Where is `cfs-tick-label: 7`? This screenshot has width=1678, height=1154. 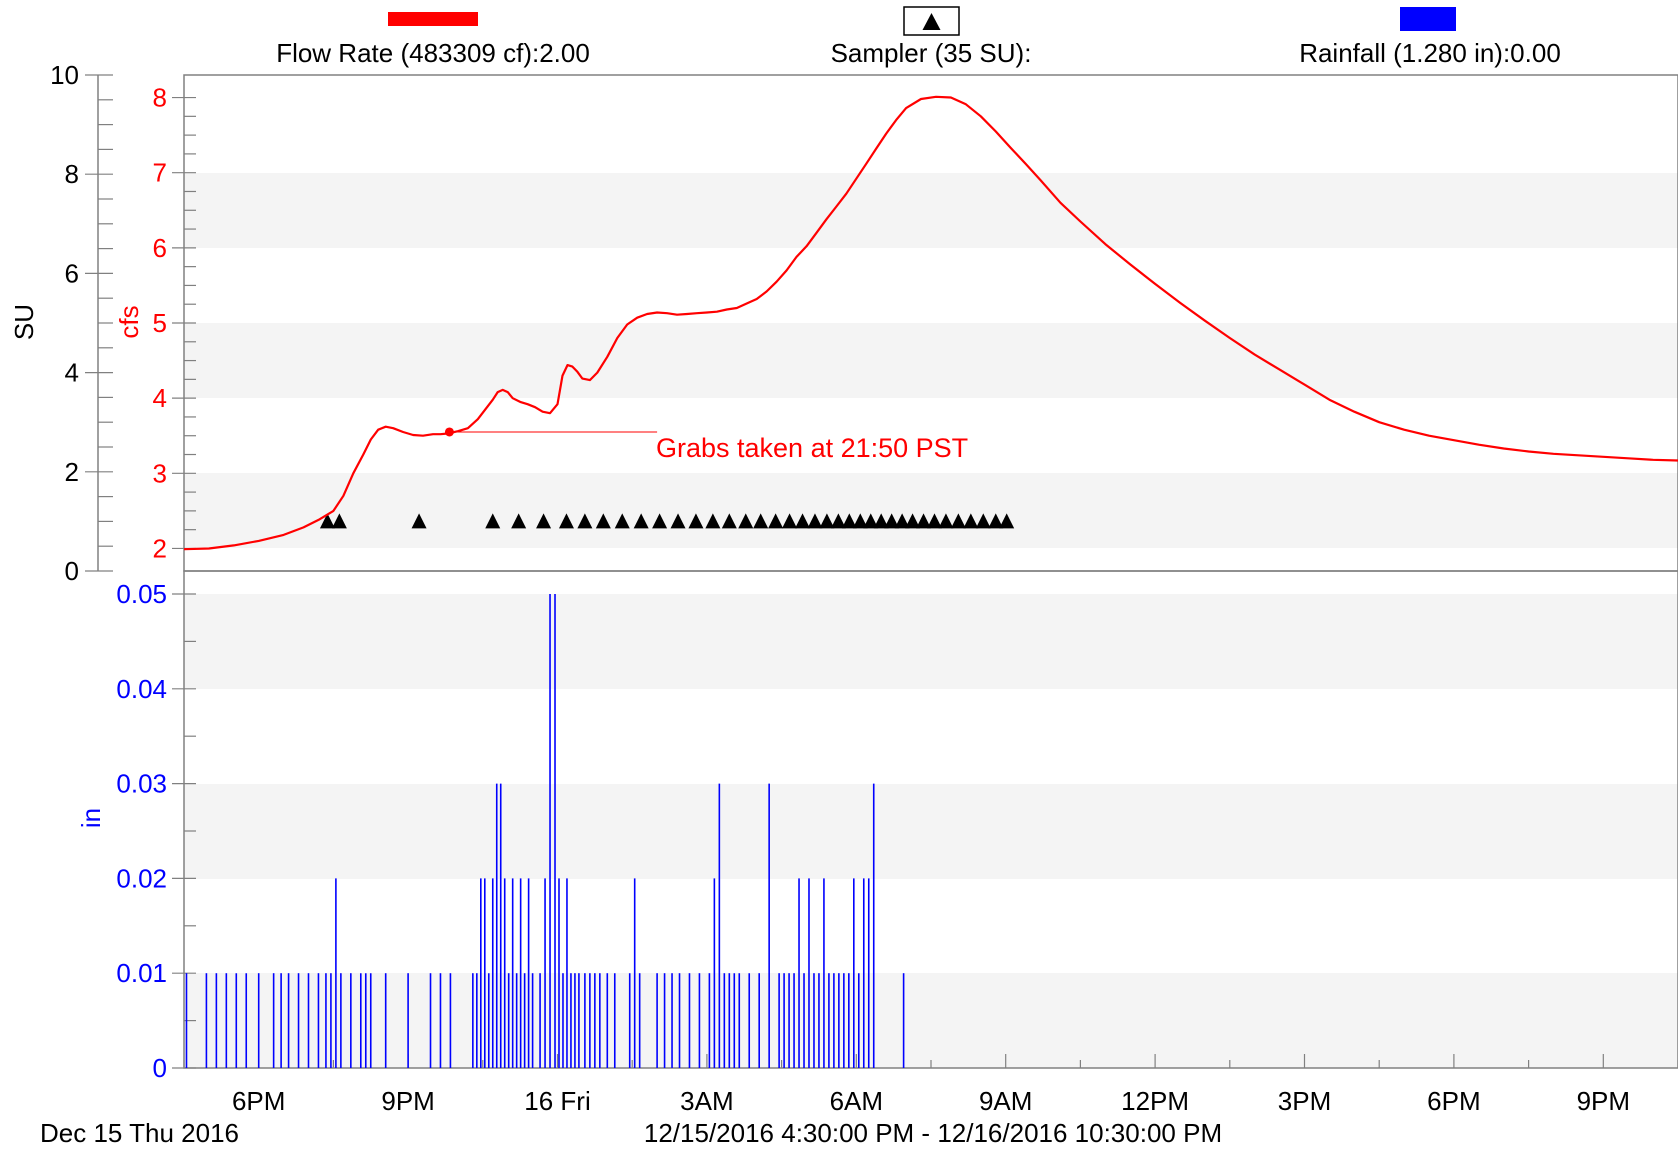 cfs-tick-label: 7 is located at coordinates (160, 173).